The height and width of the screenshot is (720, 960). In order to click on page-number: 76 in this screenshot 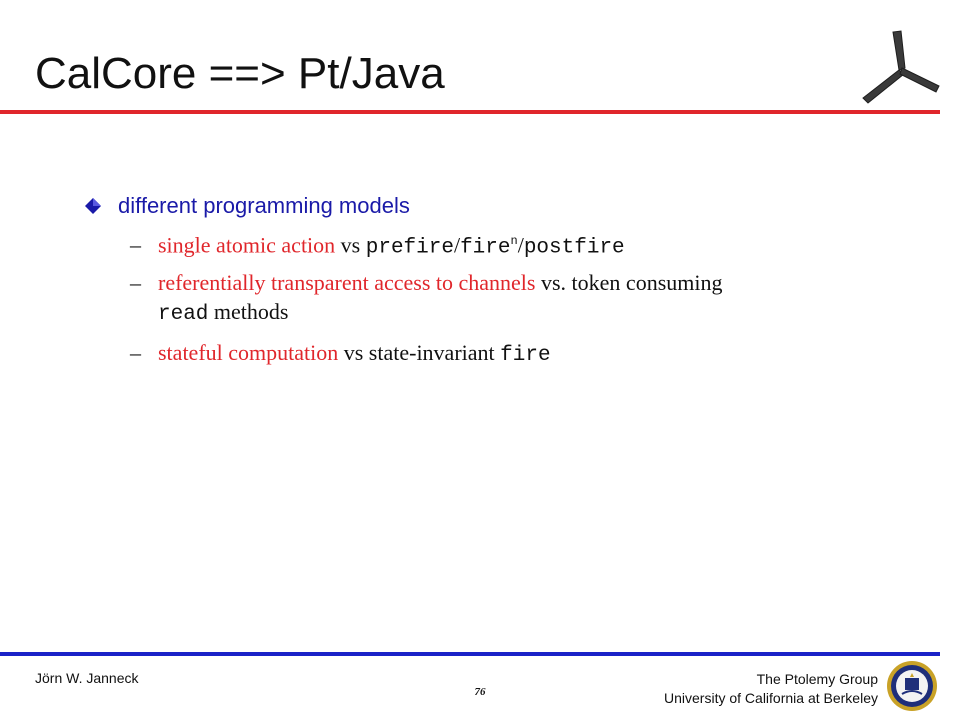, I will do `click(480, 692)`.